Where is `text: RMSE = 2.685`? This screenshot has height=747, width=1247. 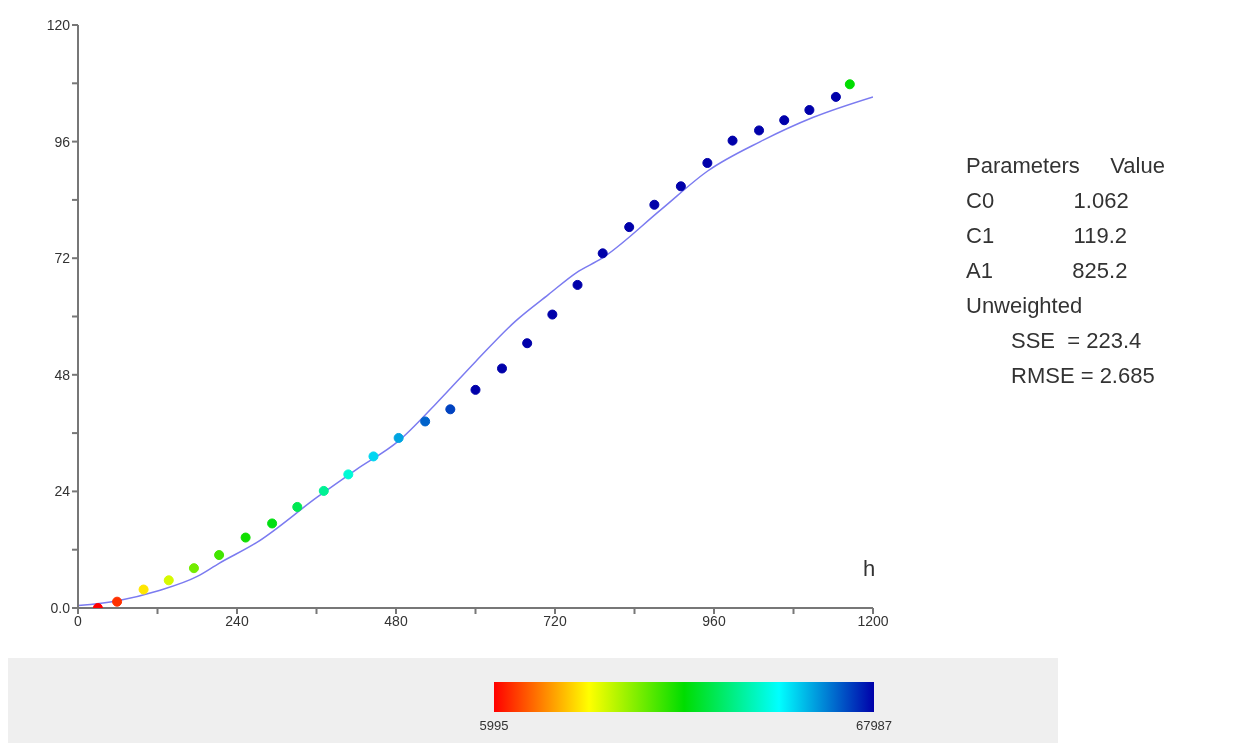 text: RMSE = 2.685 is located at coordinates (1083, 376).